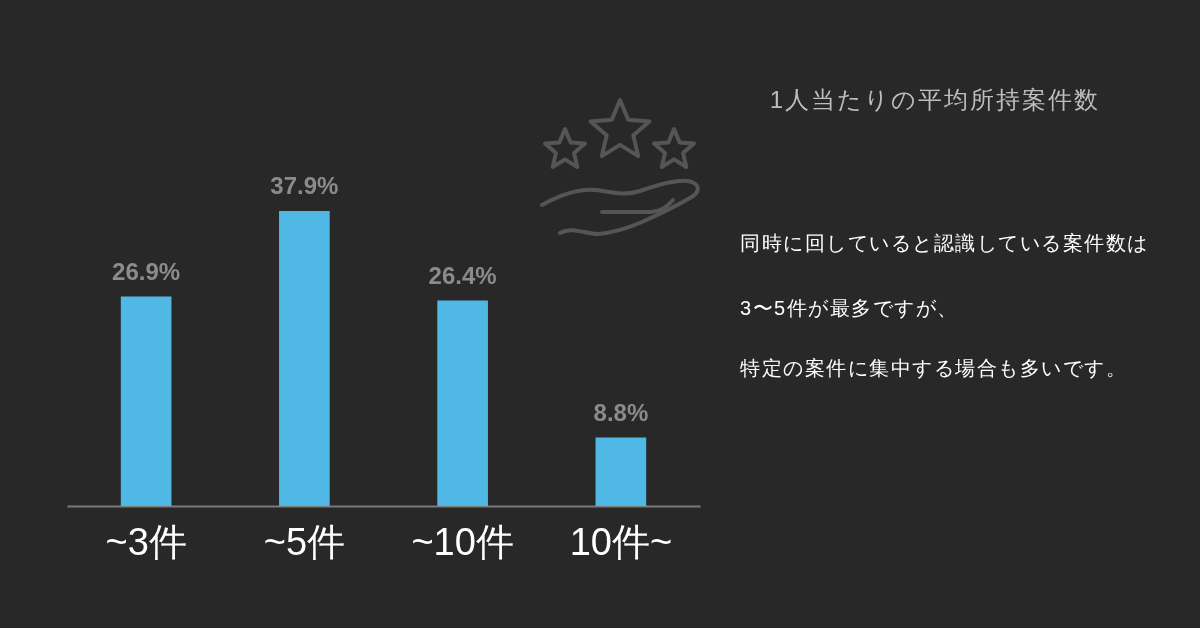  I want to click on x-tick-label: ~10件, so click(462, 541).